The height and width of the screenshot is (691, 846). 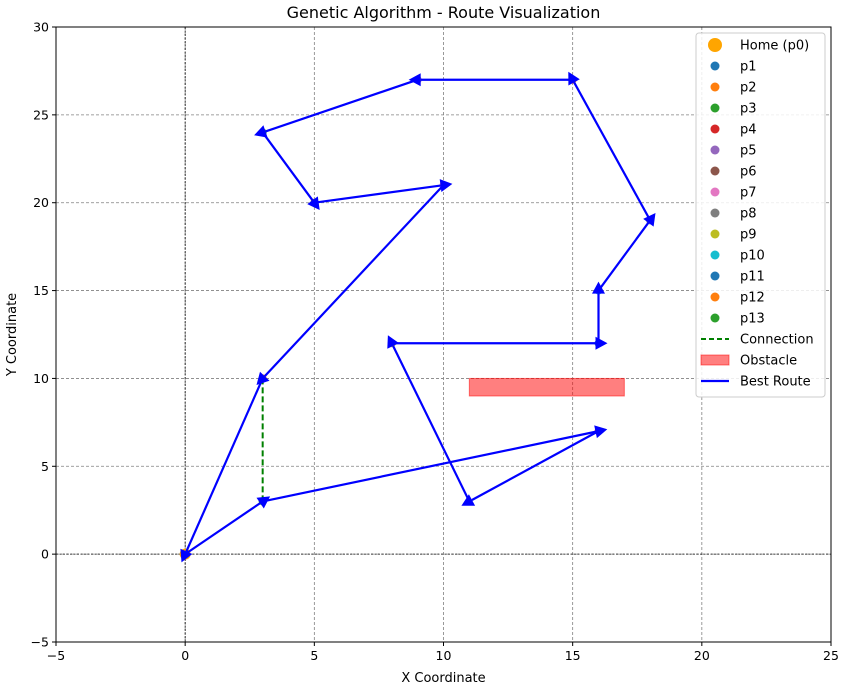 What do you see at coordinates (715, 297) in the screenshot?
I see `legend-marker-p12` at bounding box center [715, 297].